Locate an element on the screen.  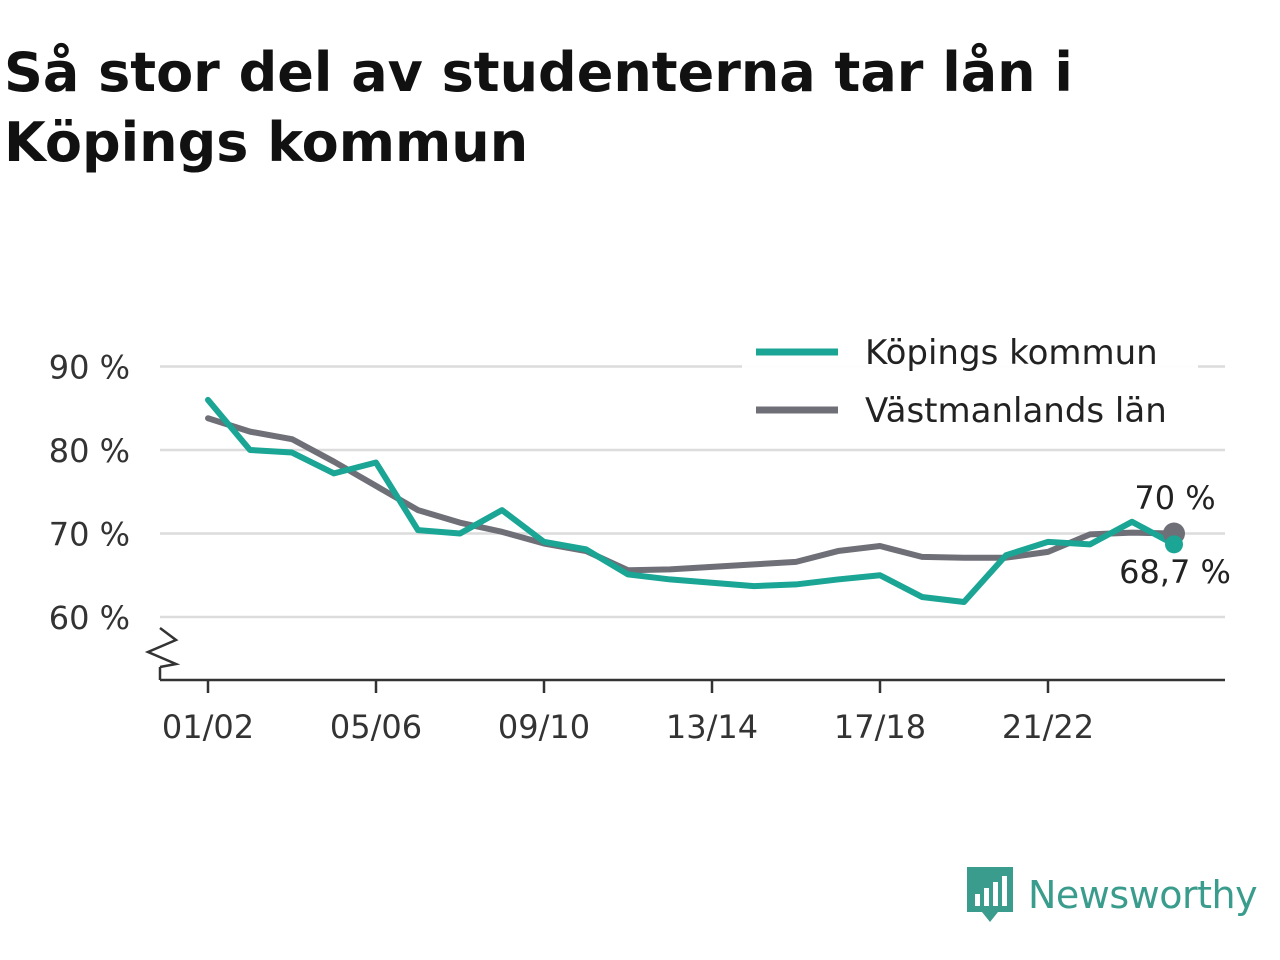
y-tick-label: 70 % is located at coordinates (89, 535).